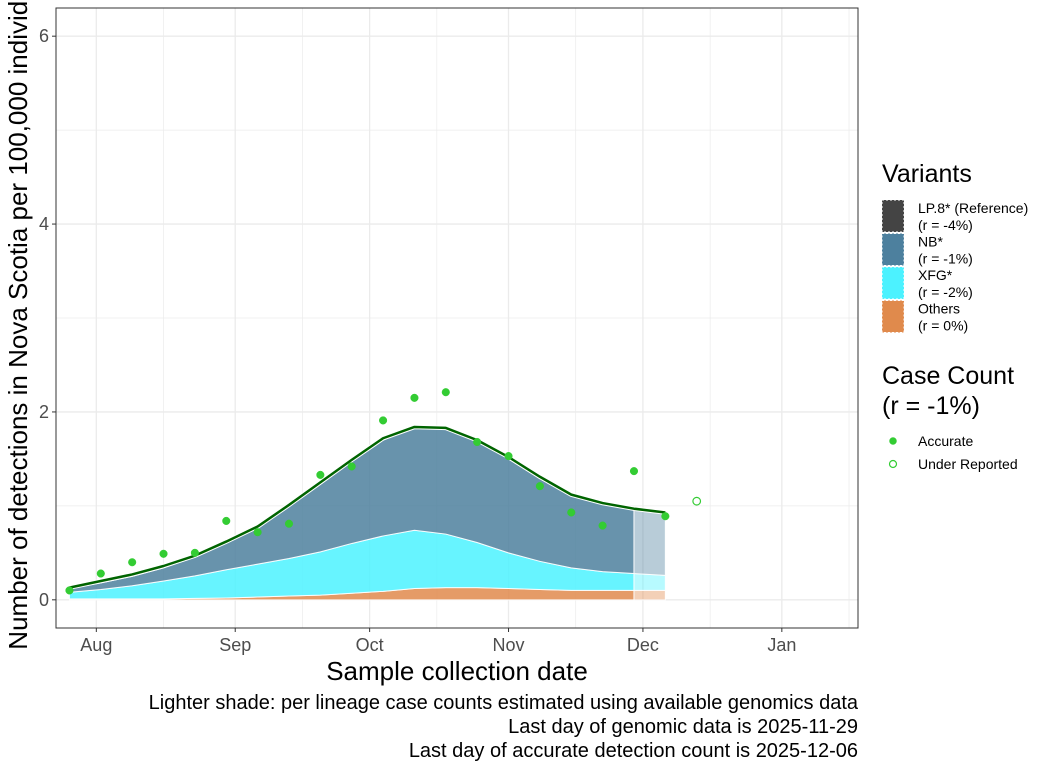 The image size is (1056, 768). What do you see at coordinates (930, 242) in the screenshot?
I see `legend-label: NB*` at bounding box center [930, 242].